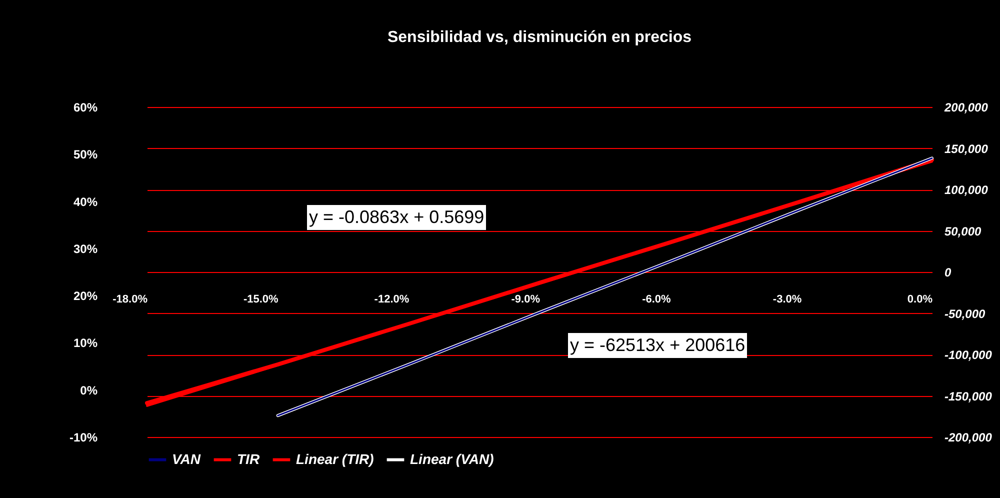  I want to click on annotation: y = -0.0863x + 0.5699, so click(396, 217).